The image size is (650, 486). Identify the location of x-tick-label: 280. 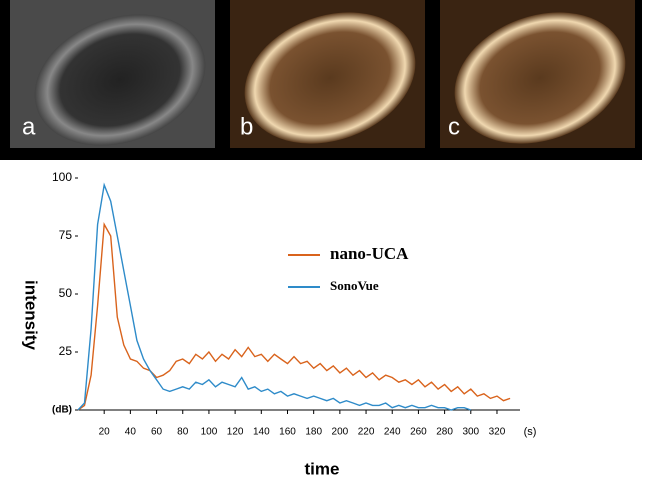
(444, 432).